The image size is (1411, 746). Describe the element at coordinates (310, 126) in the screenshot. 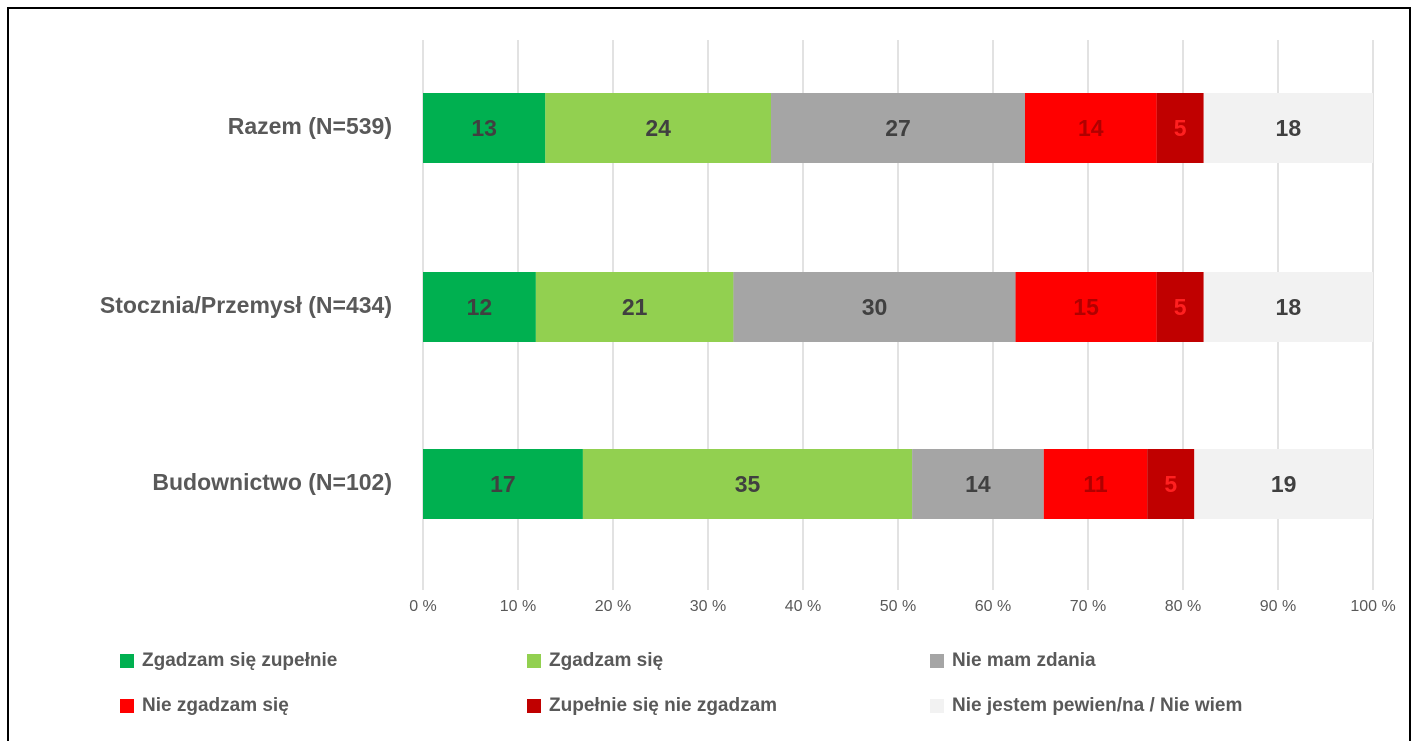

I see `y-tick-label: Razem (N=539)` at that location.